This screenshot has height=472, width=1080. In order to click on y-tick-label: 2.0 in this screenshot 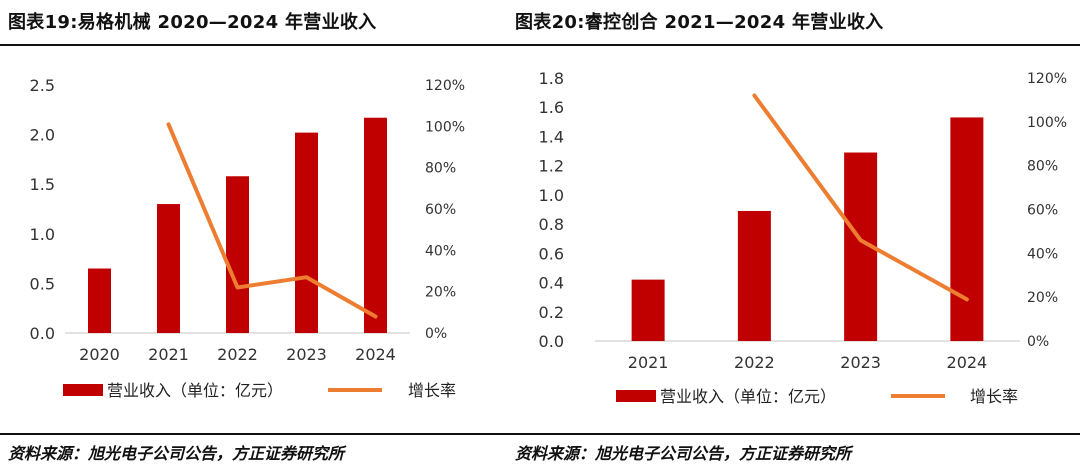, I will do `click(42, 135)`.